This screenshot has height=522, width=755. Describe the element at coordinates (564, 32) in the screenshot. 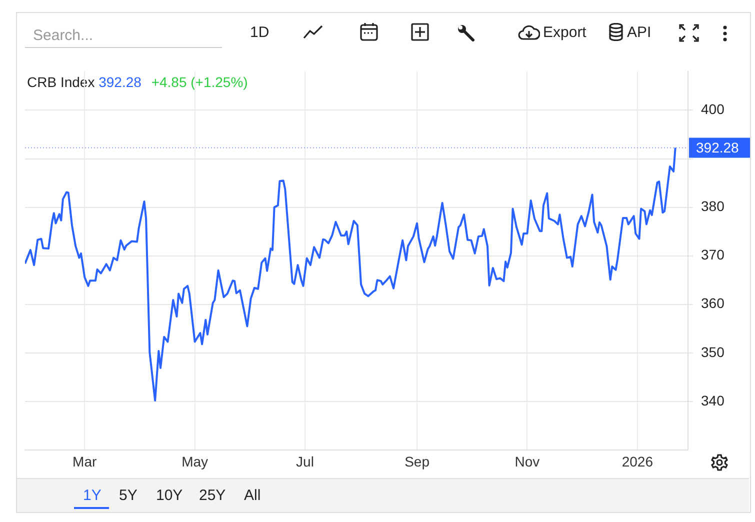

I see `text: Export` at that location.